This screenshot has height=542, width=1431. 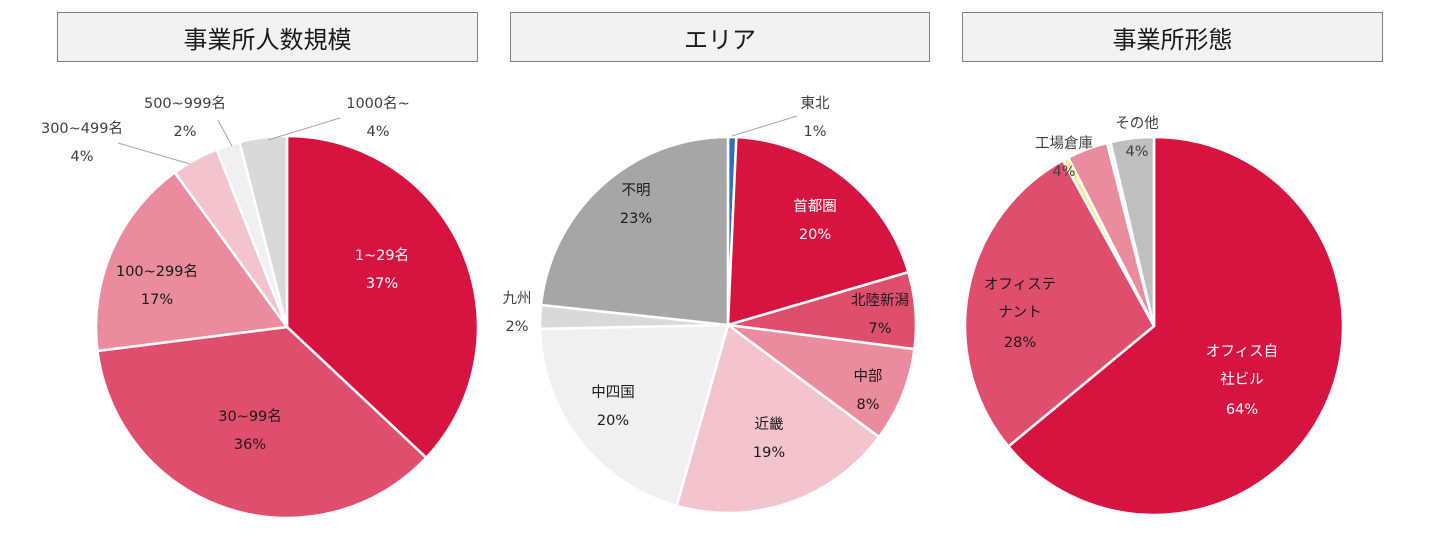 I want to click on pie-1-label-3-line-0: 中部, so click(x=868, y=376).